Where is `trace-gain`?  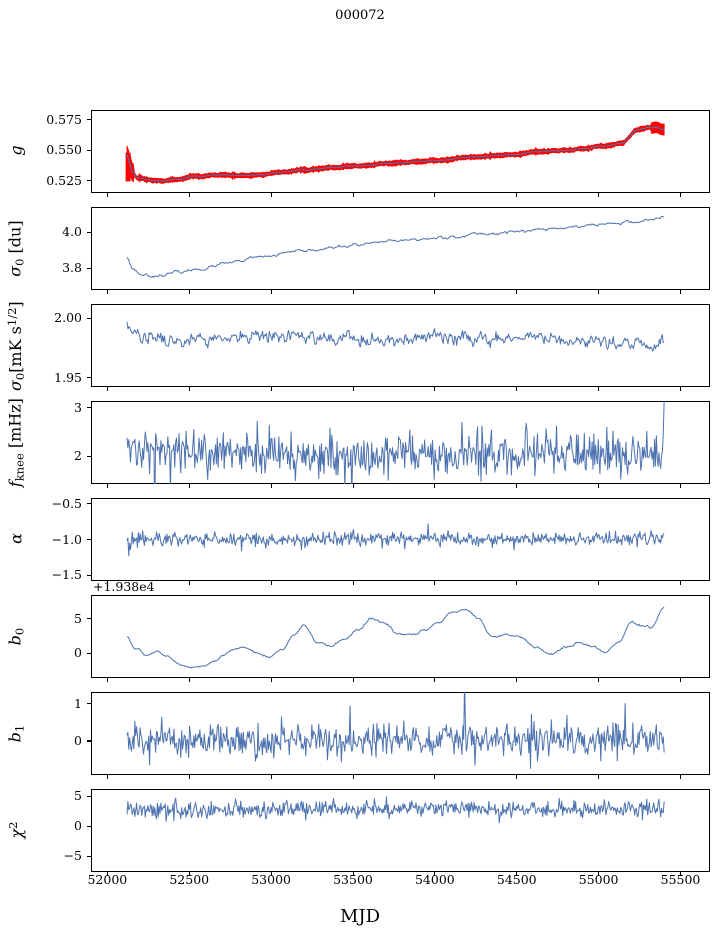 trace-gain is located at coordinates (395, 152).